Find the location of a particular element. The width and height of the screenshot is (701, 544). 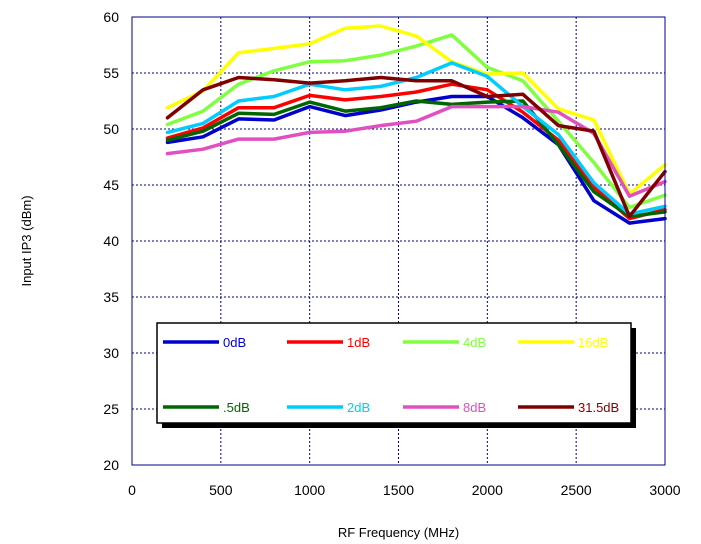

x-tick-label: 2500 is located at coordinates (576, 490).